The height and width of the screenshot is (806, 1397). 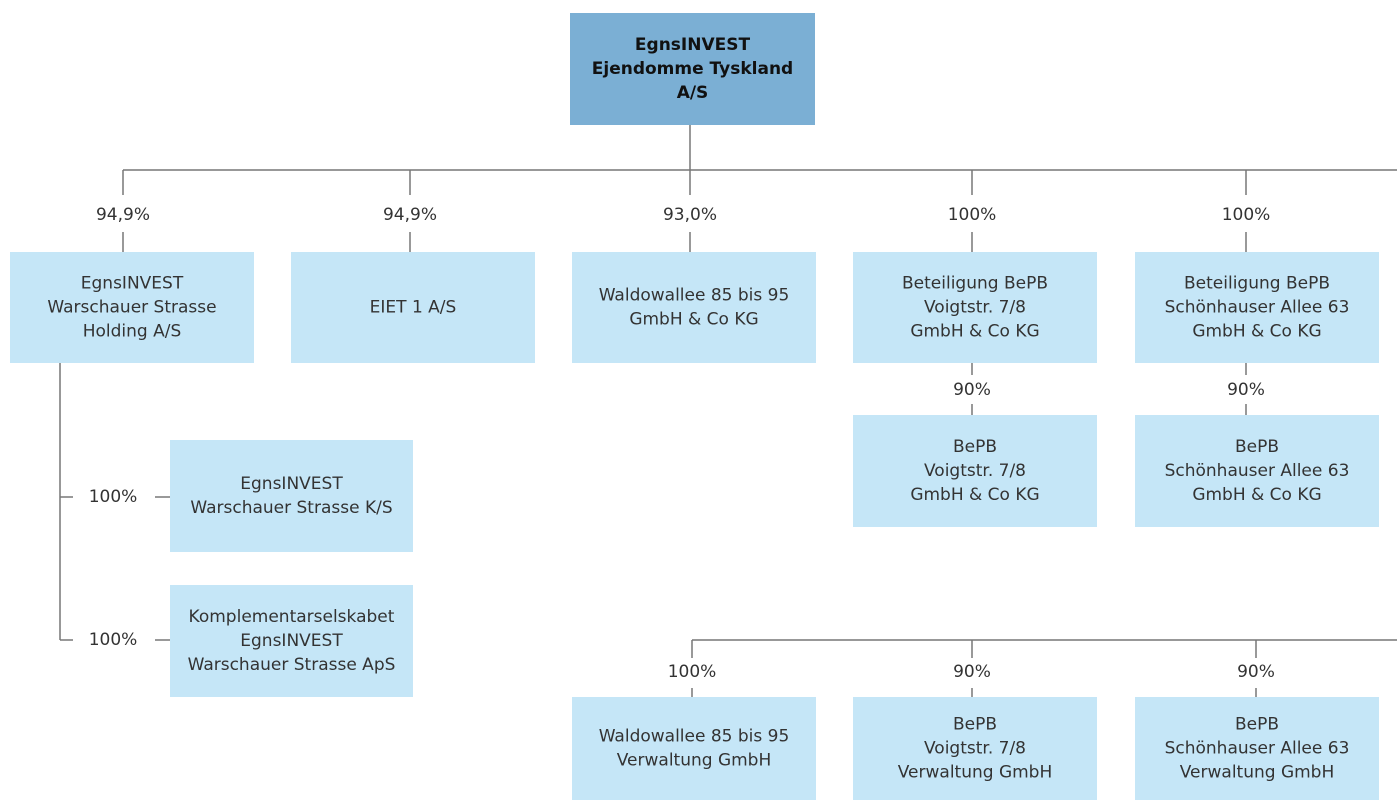 I want to click on entity-label: Ejendomme Tyskland, so click(x=692, y=69).